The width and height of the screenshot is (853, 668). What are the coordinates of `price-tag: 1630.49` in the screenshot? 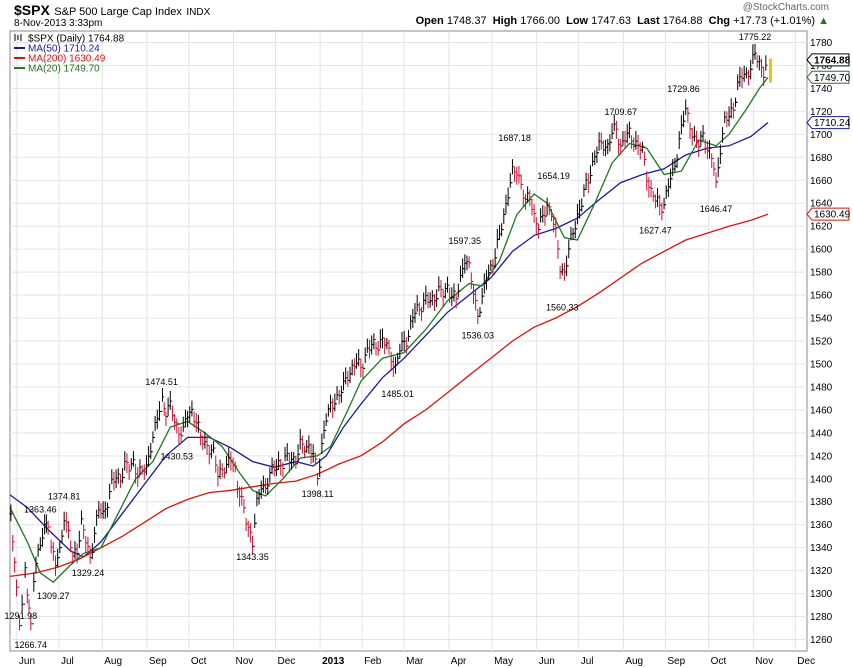 It's located at (828, 214).